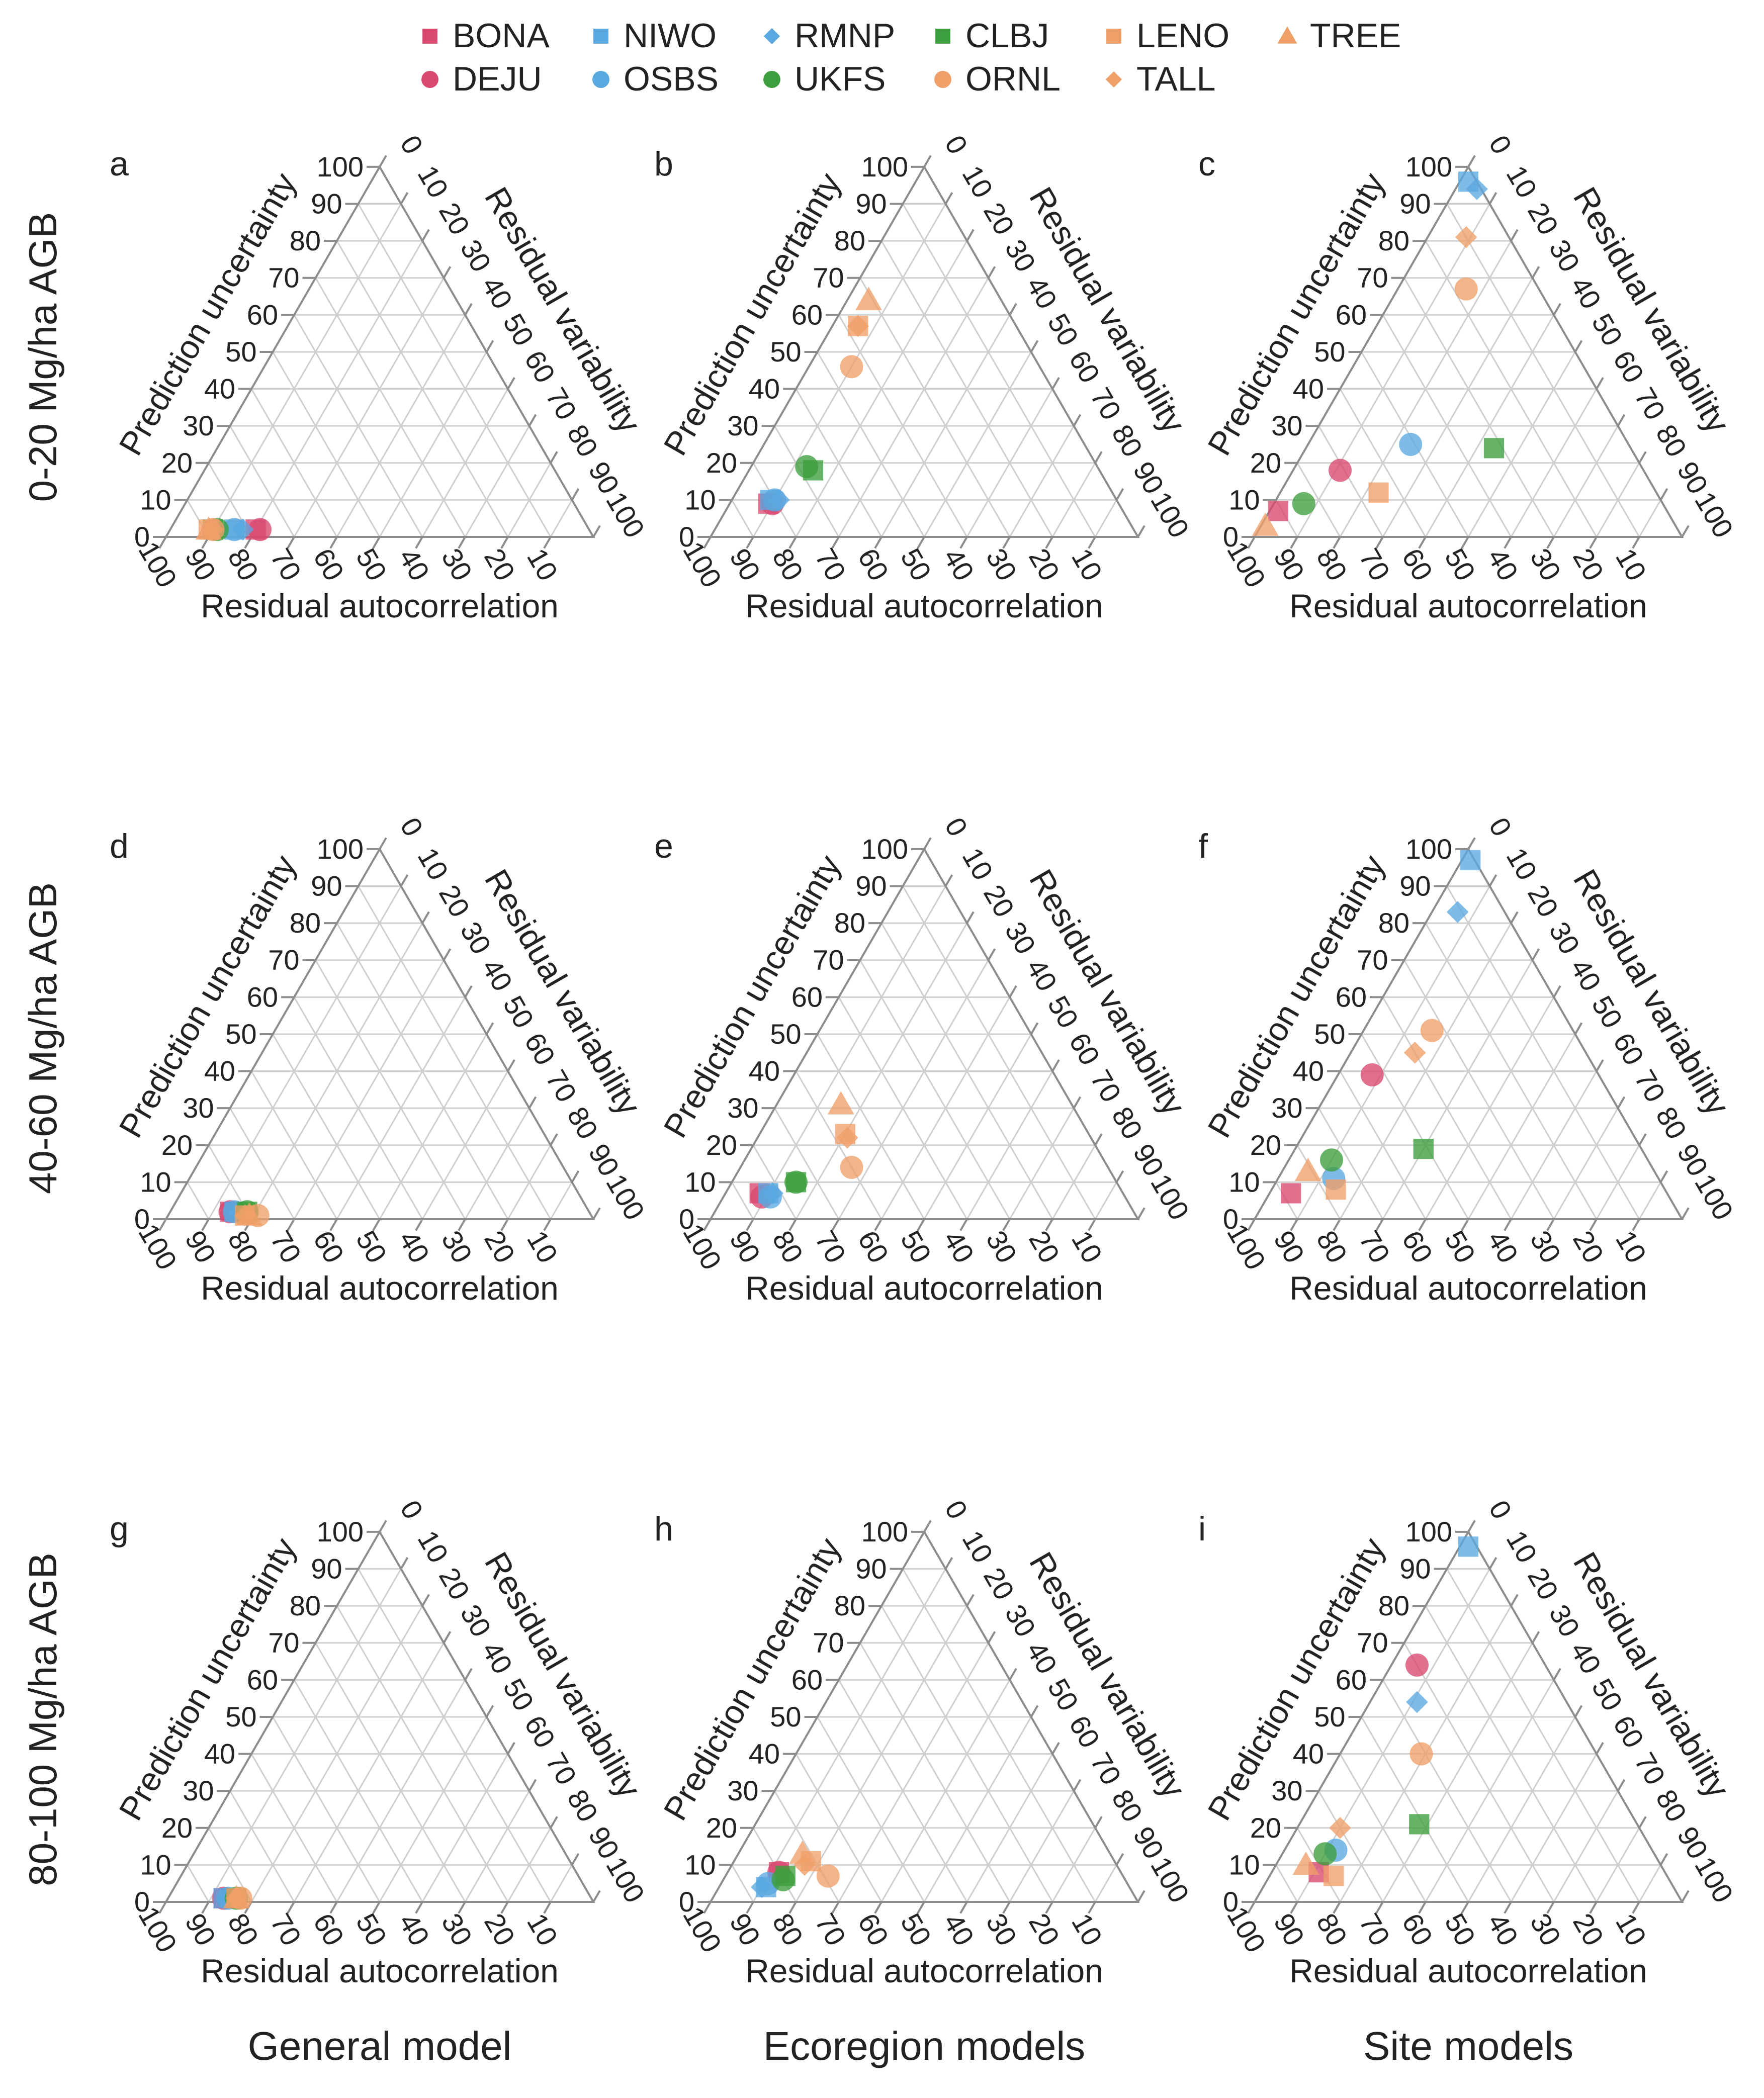 The image size is (1764, 2098). Describe the element at coordinates (1466, 237) in the screenshot. I see `point-c-tall` at that location.